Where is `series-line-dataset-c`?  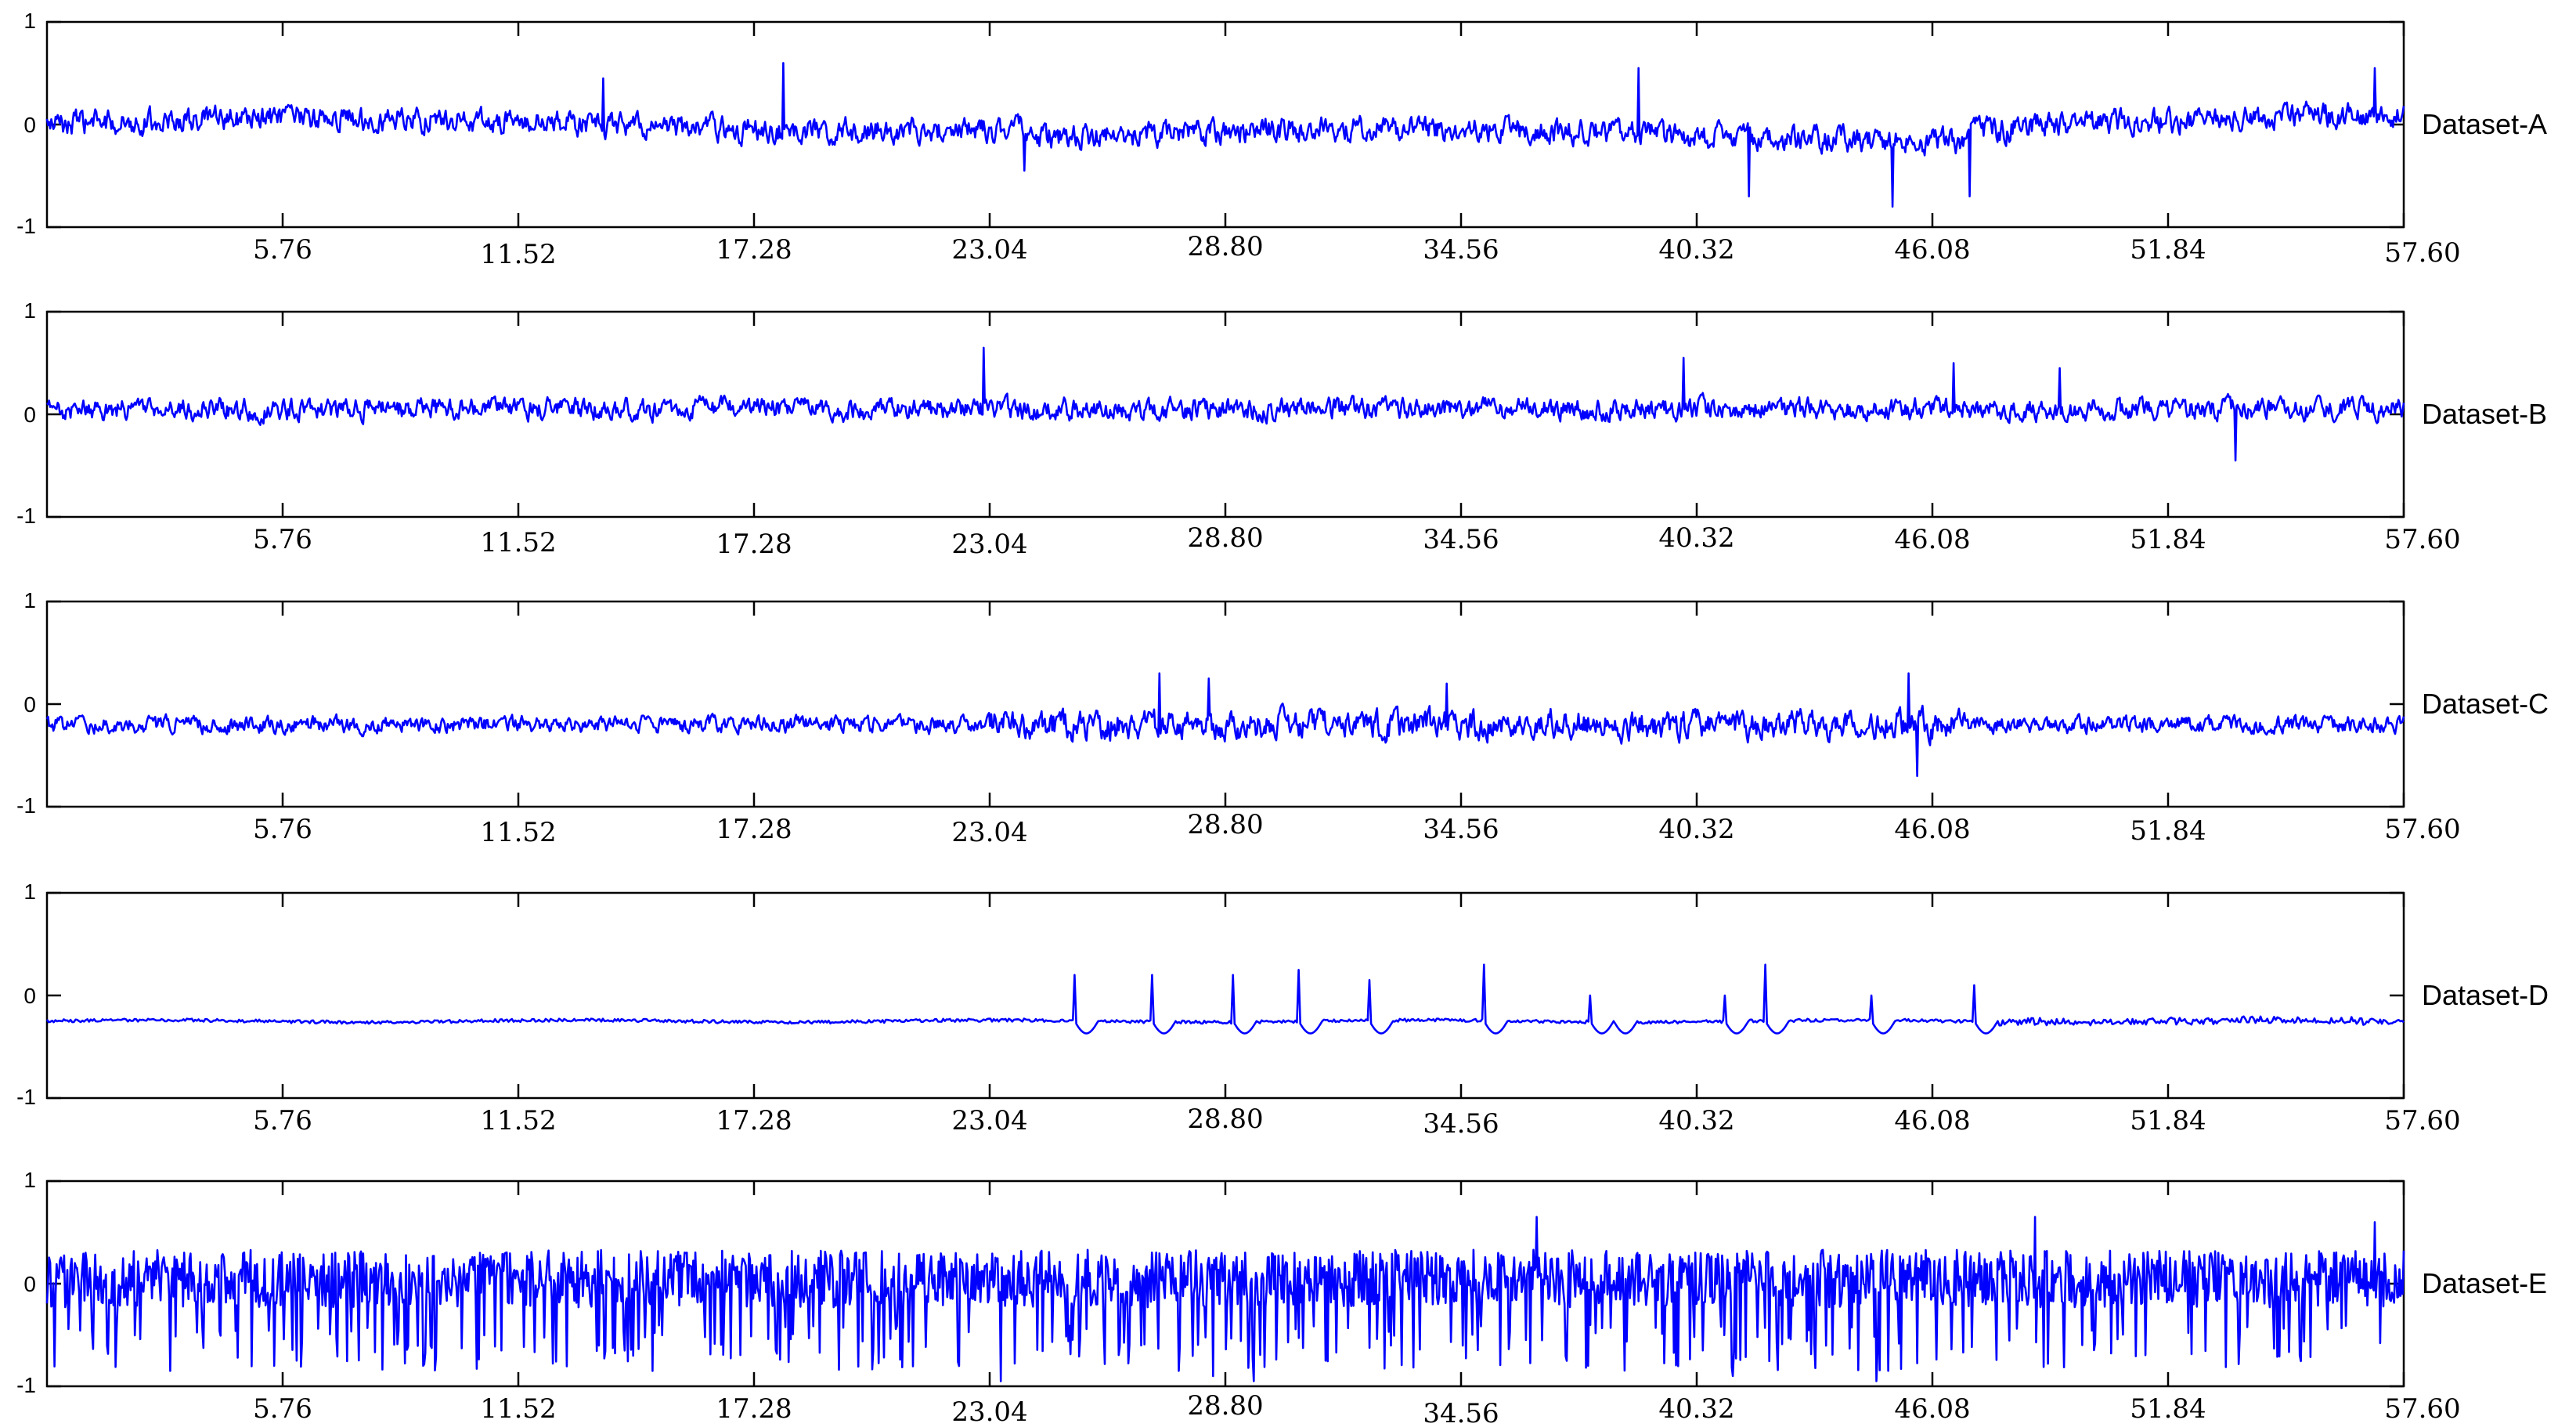
series-line-dataset-c is located at coordinates (1225, 724).